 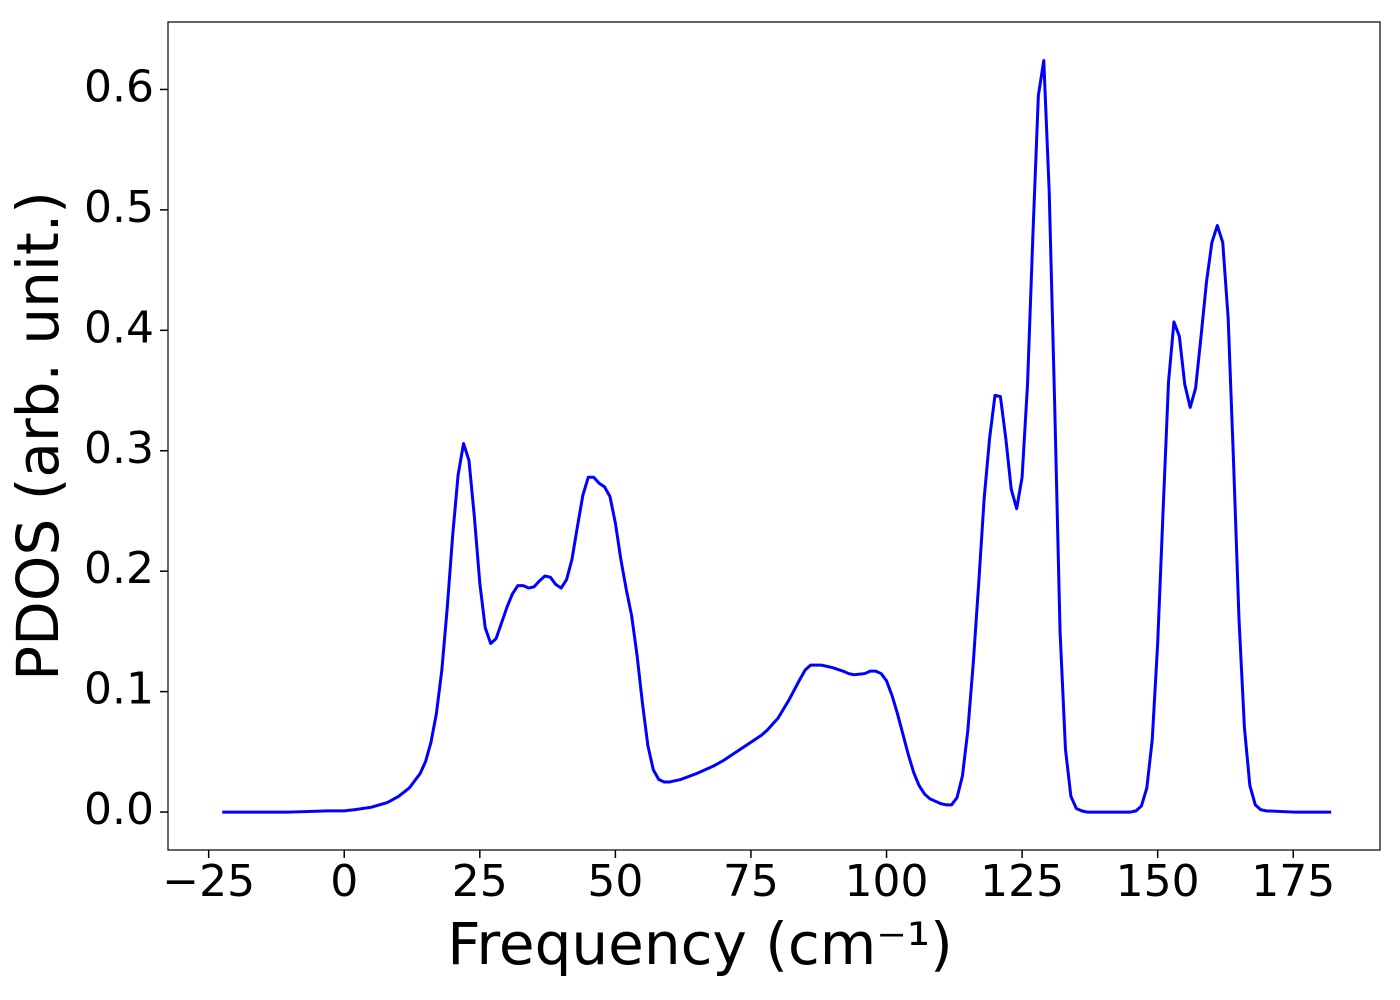 I want to click on x-tick-label: 25, so click(x=480, y=881).